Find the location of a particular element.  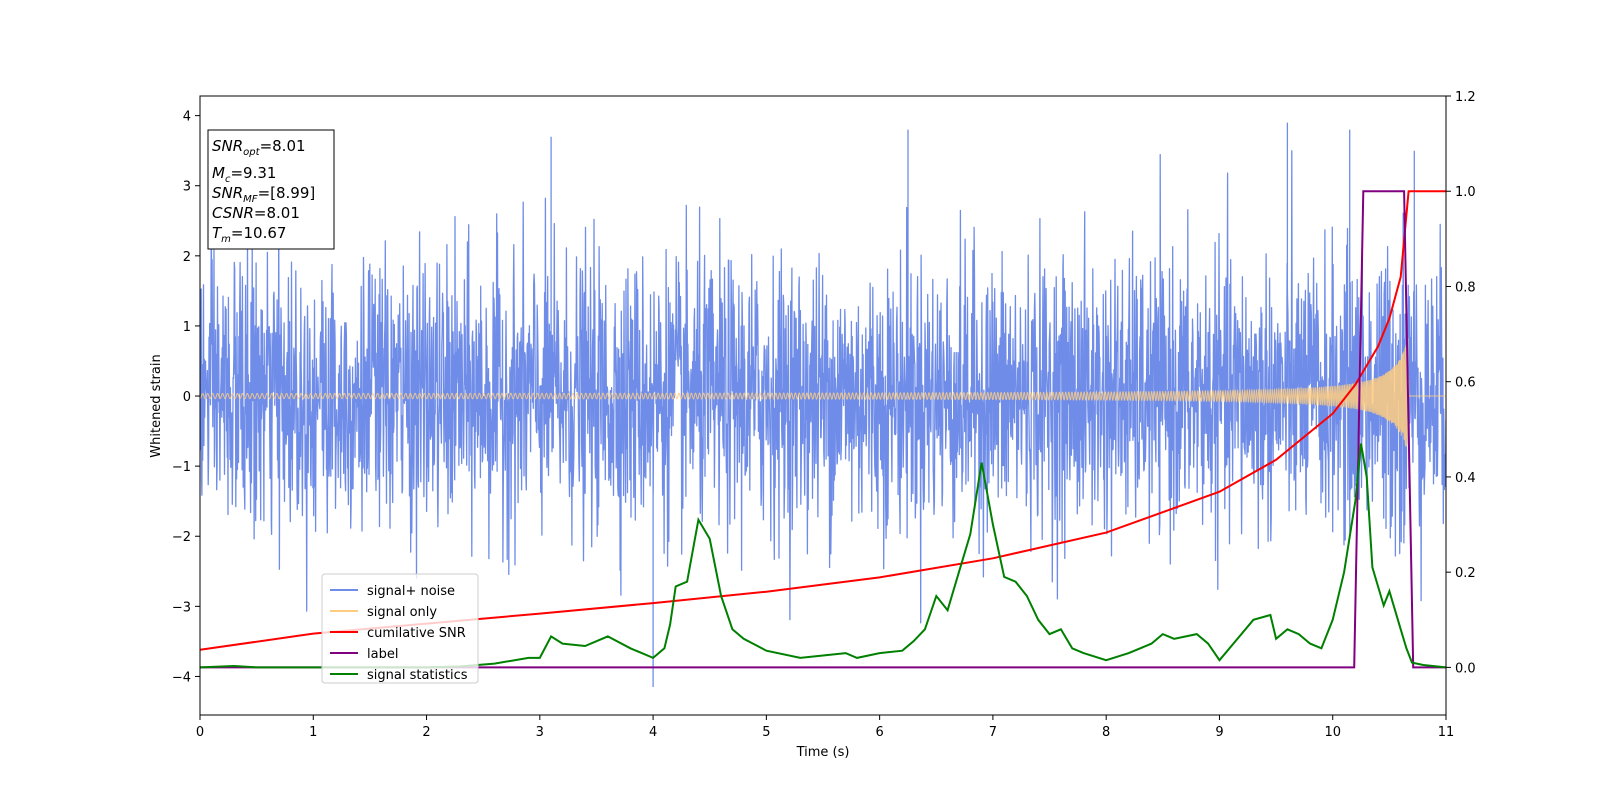

legend-label: signal only is located at coordinates (402, 612).